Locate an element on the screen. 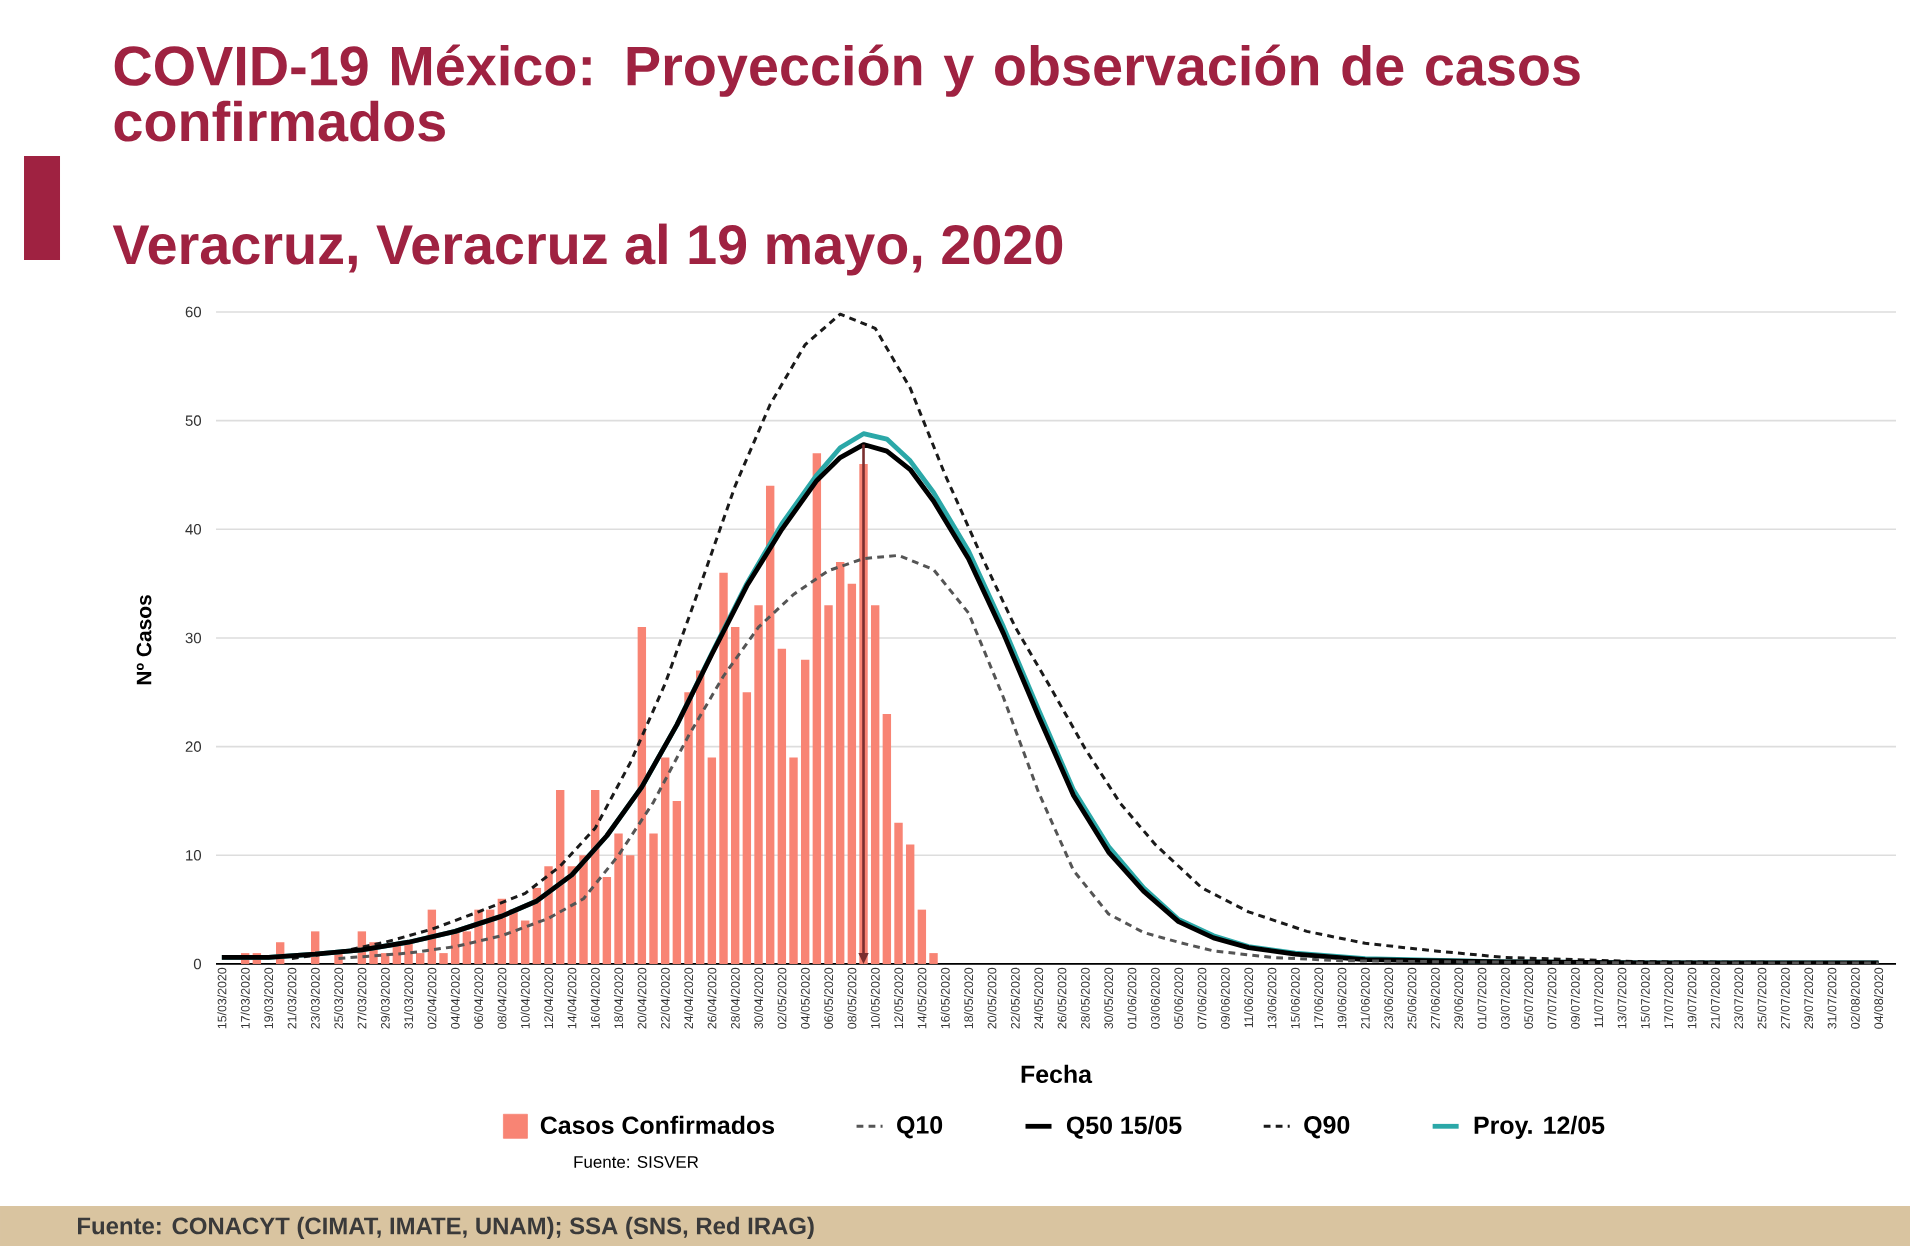 The image size is (1910, 1254). source-note: Fuente: CONACYT (CIMAT, IMATE, UNAM); SSA (SNS, Red IRAG) is located at coordinates (446, 1228).